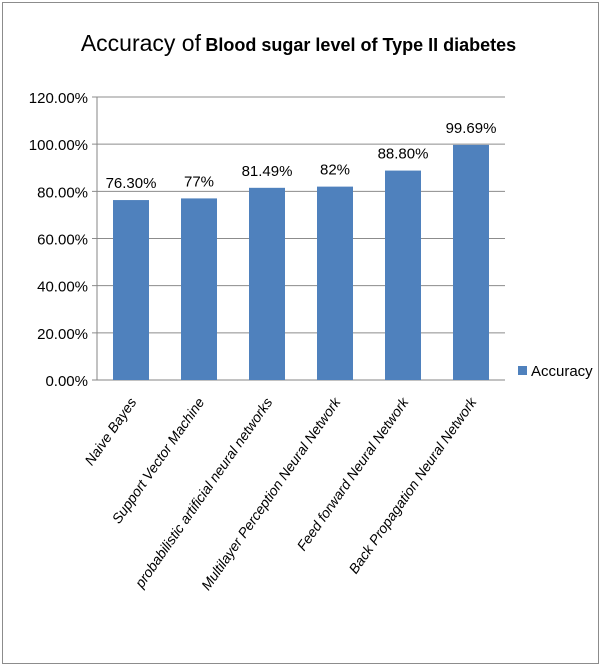 This screenshot has height=668, width=603. I want to click on data-label: 88.80%, so click(403, 154).